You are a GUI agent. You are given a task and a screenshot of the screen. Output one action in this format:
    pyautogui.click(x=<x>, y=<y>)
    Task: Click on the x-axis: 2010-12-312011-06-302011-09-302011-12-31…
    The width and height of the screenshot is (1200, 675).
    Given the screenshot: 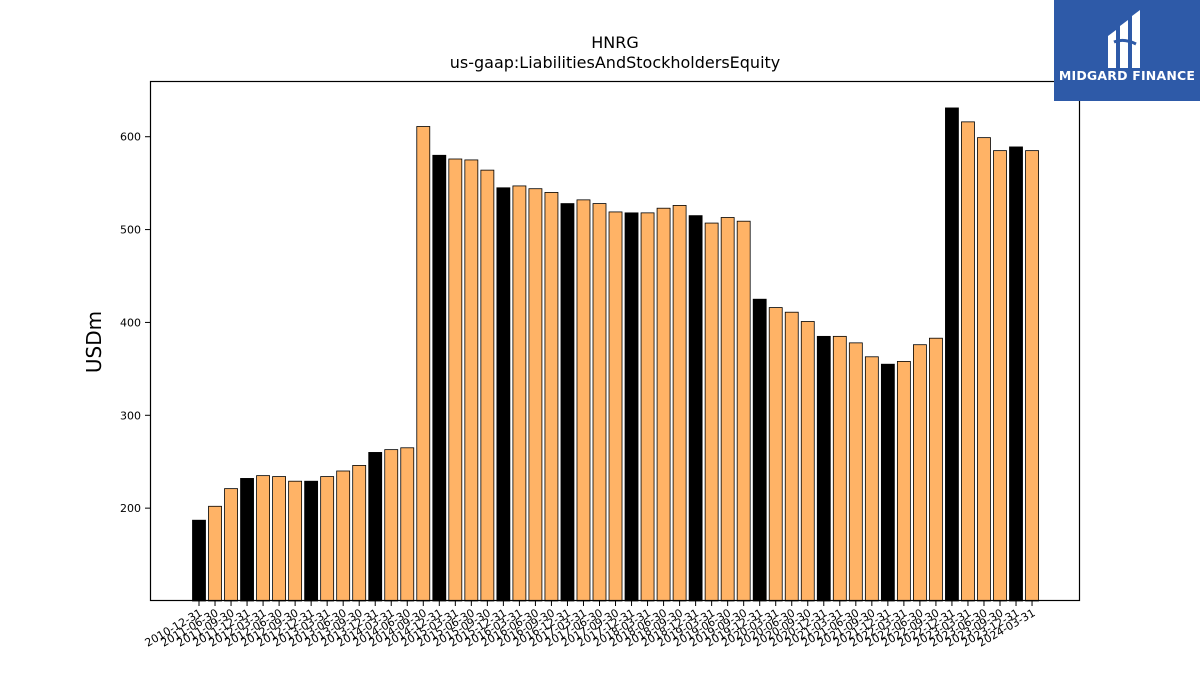 What is the action you would take?
    pyautogui.click(x=590, y=625)
    